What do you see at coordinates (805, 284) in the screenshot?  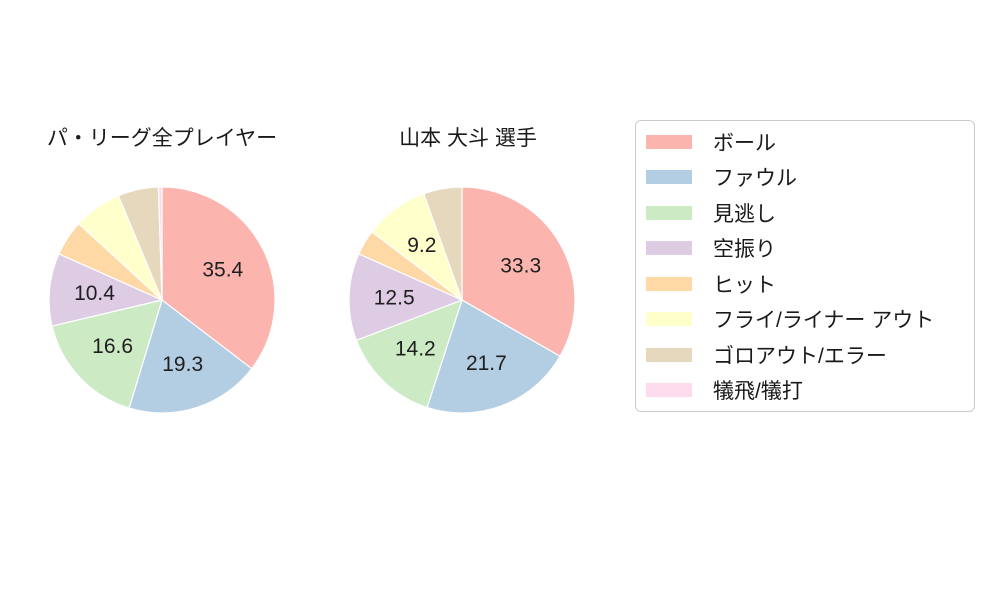 I see `legend-item: ヒット` at bounding box center [805, 284].